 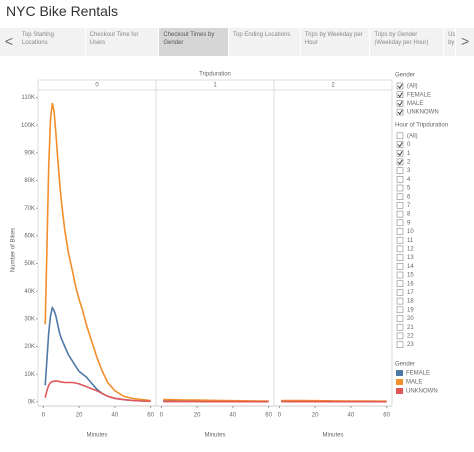 What do you see at coordinates (409, 197) in the screenshot?
I see `filter-item: 6` at bounding box center [409, 197].